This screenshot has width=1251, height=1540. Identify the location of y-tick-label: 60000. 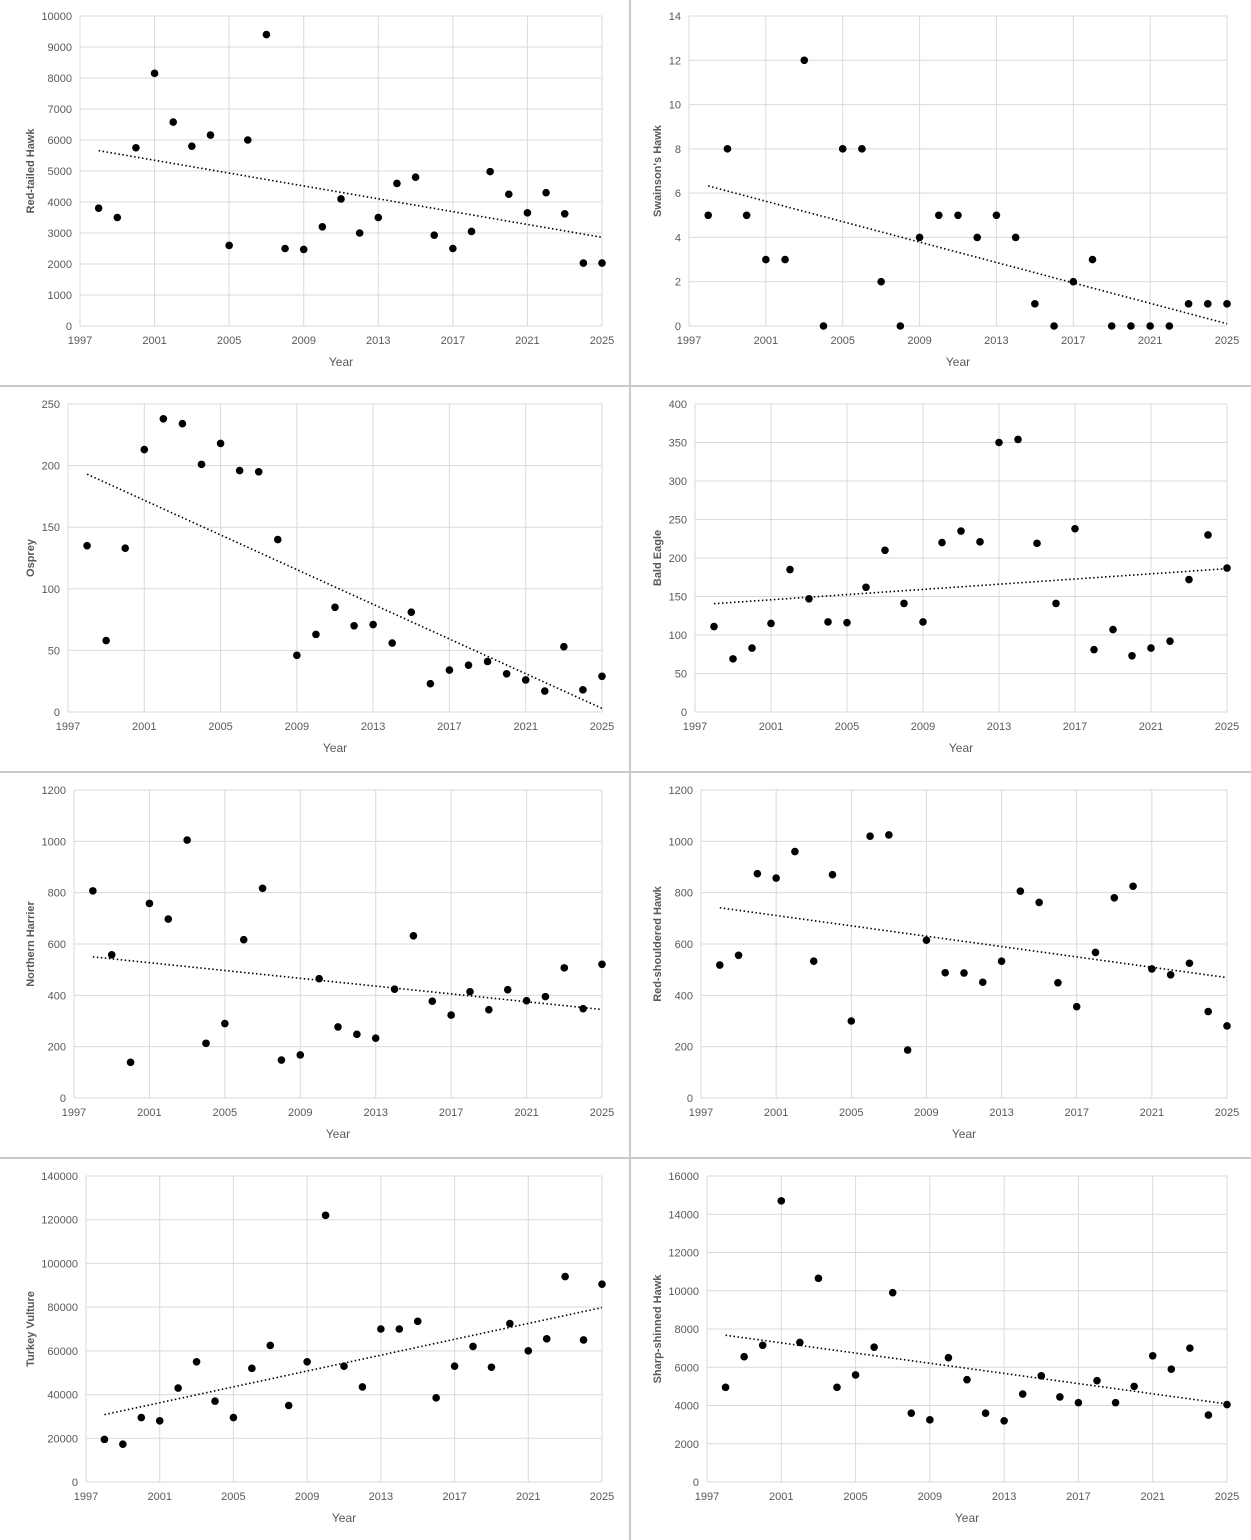
(62, 1352).